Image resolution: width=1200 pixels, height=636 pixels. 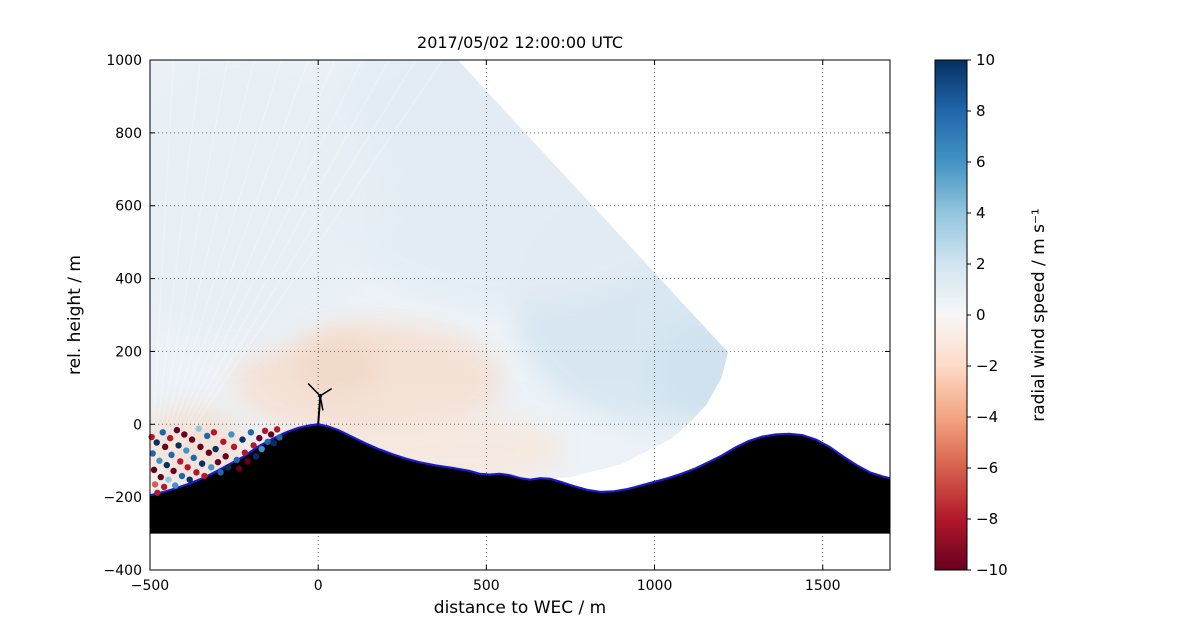 I want to click on colorbar: 10 8 6 4 2 0 −2 −4 −6 −8 −10, so click(x=971, y=315).